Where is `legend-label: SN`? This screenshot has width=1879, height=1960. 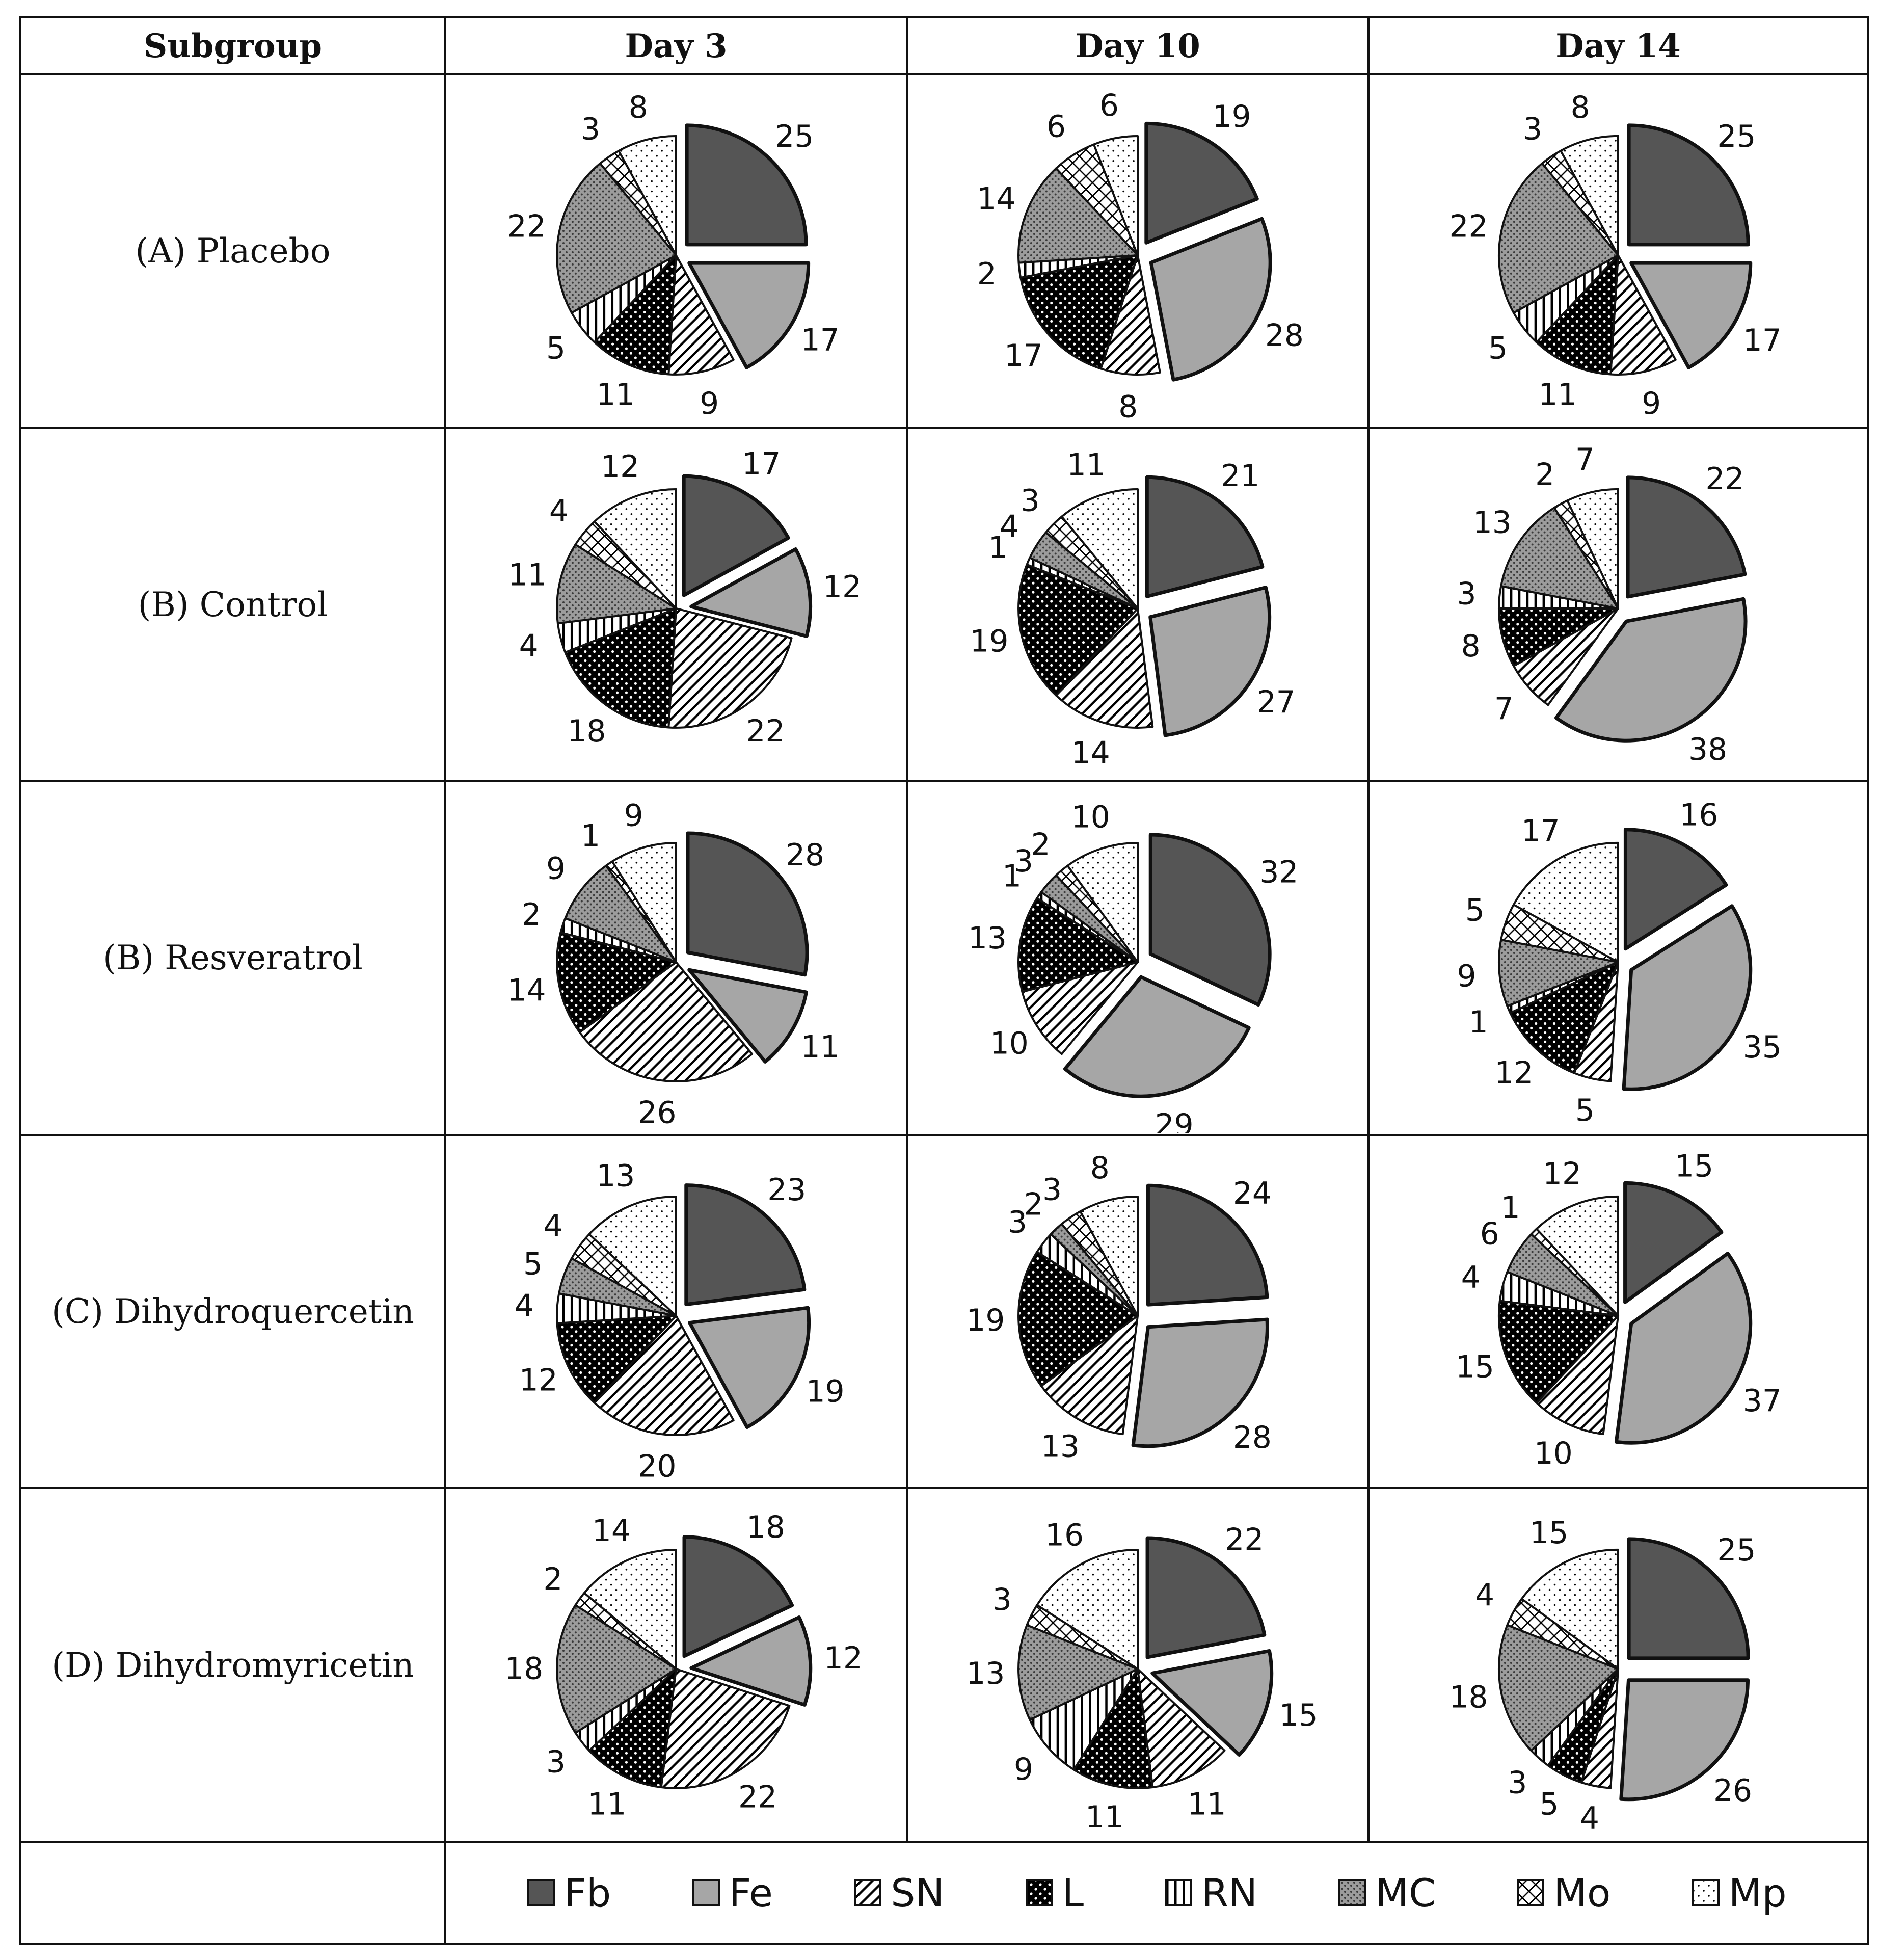
legend-label: SN is located at coordinates (918, 1893).